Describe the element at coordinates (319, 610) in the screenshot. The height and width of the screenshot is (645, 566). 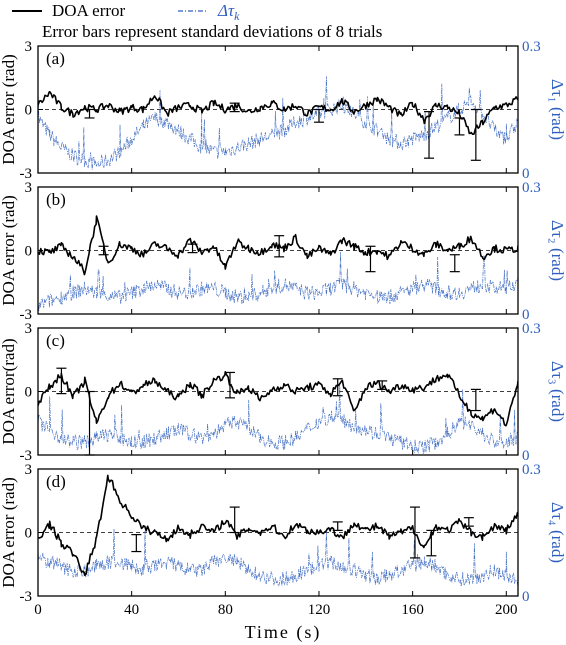
I see `x-tick-label: 120` at that location.